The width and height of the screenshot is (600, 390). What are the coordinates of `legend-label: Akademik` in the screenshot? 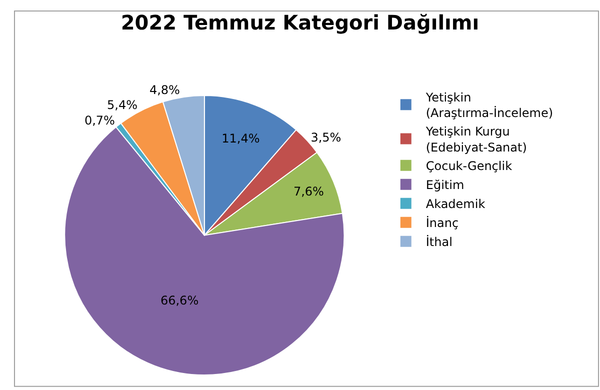 It's located at (456, 204).